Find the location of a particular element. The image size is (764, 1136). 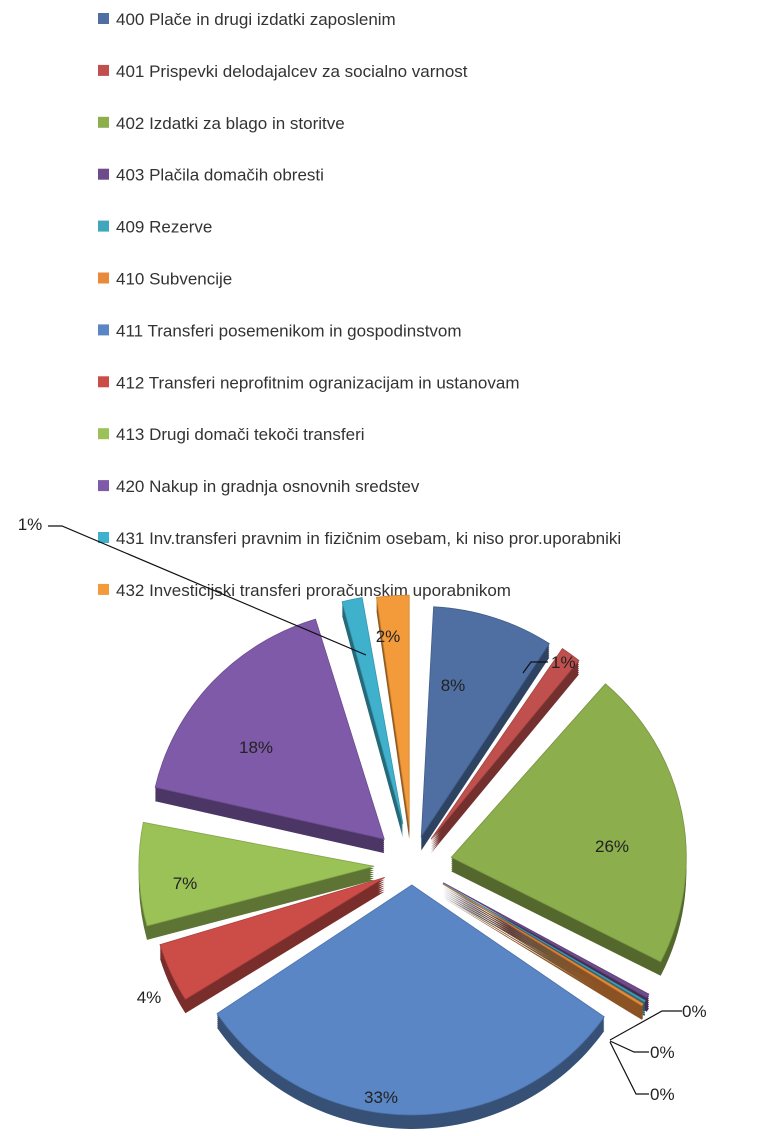

data-label: 7% is located at coordinates (185, 883).